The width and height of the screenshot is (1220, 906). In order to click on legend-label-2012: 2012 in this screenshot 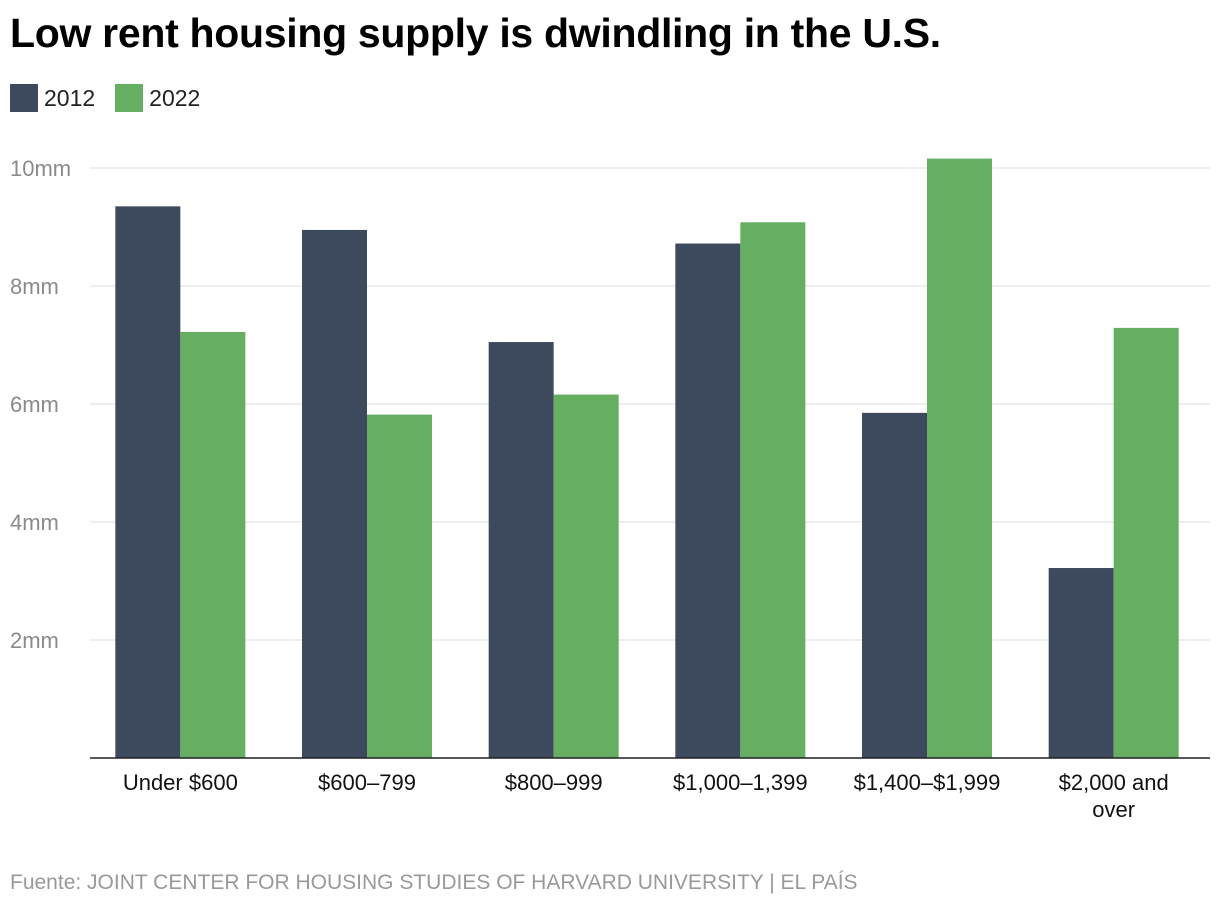, I will do `click(70, 97)`.